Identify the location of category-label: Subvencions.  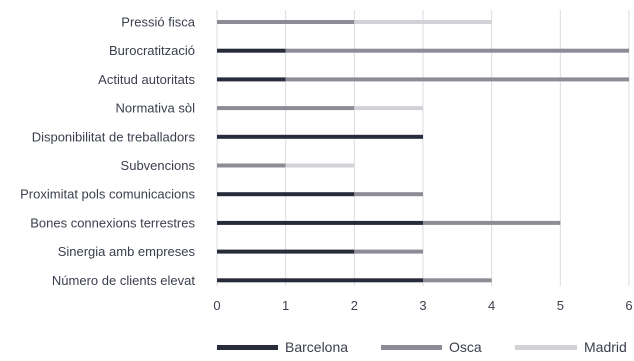
(158, 165).